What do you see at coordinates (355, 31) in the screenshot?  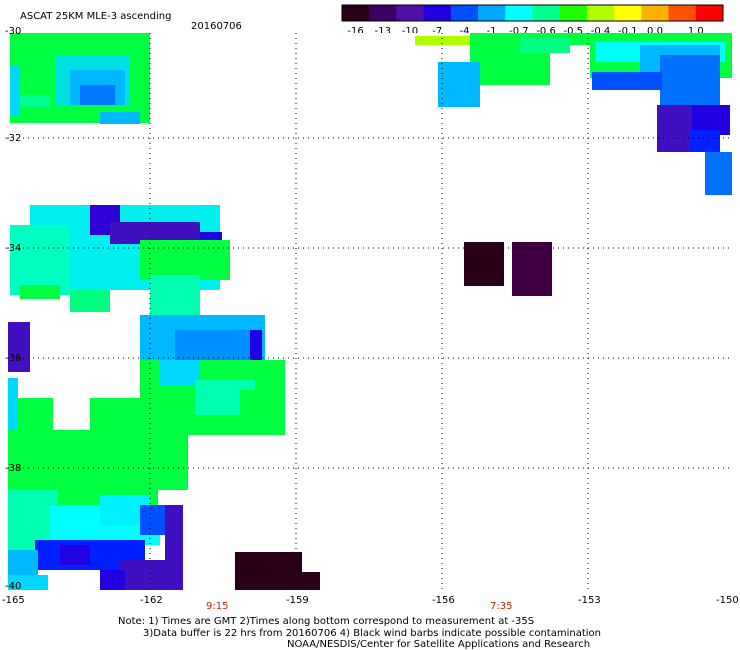 I see `legend-label: -16` at bounding box center [355, 31].